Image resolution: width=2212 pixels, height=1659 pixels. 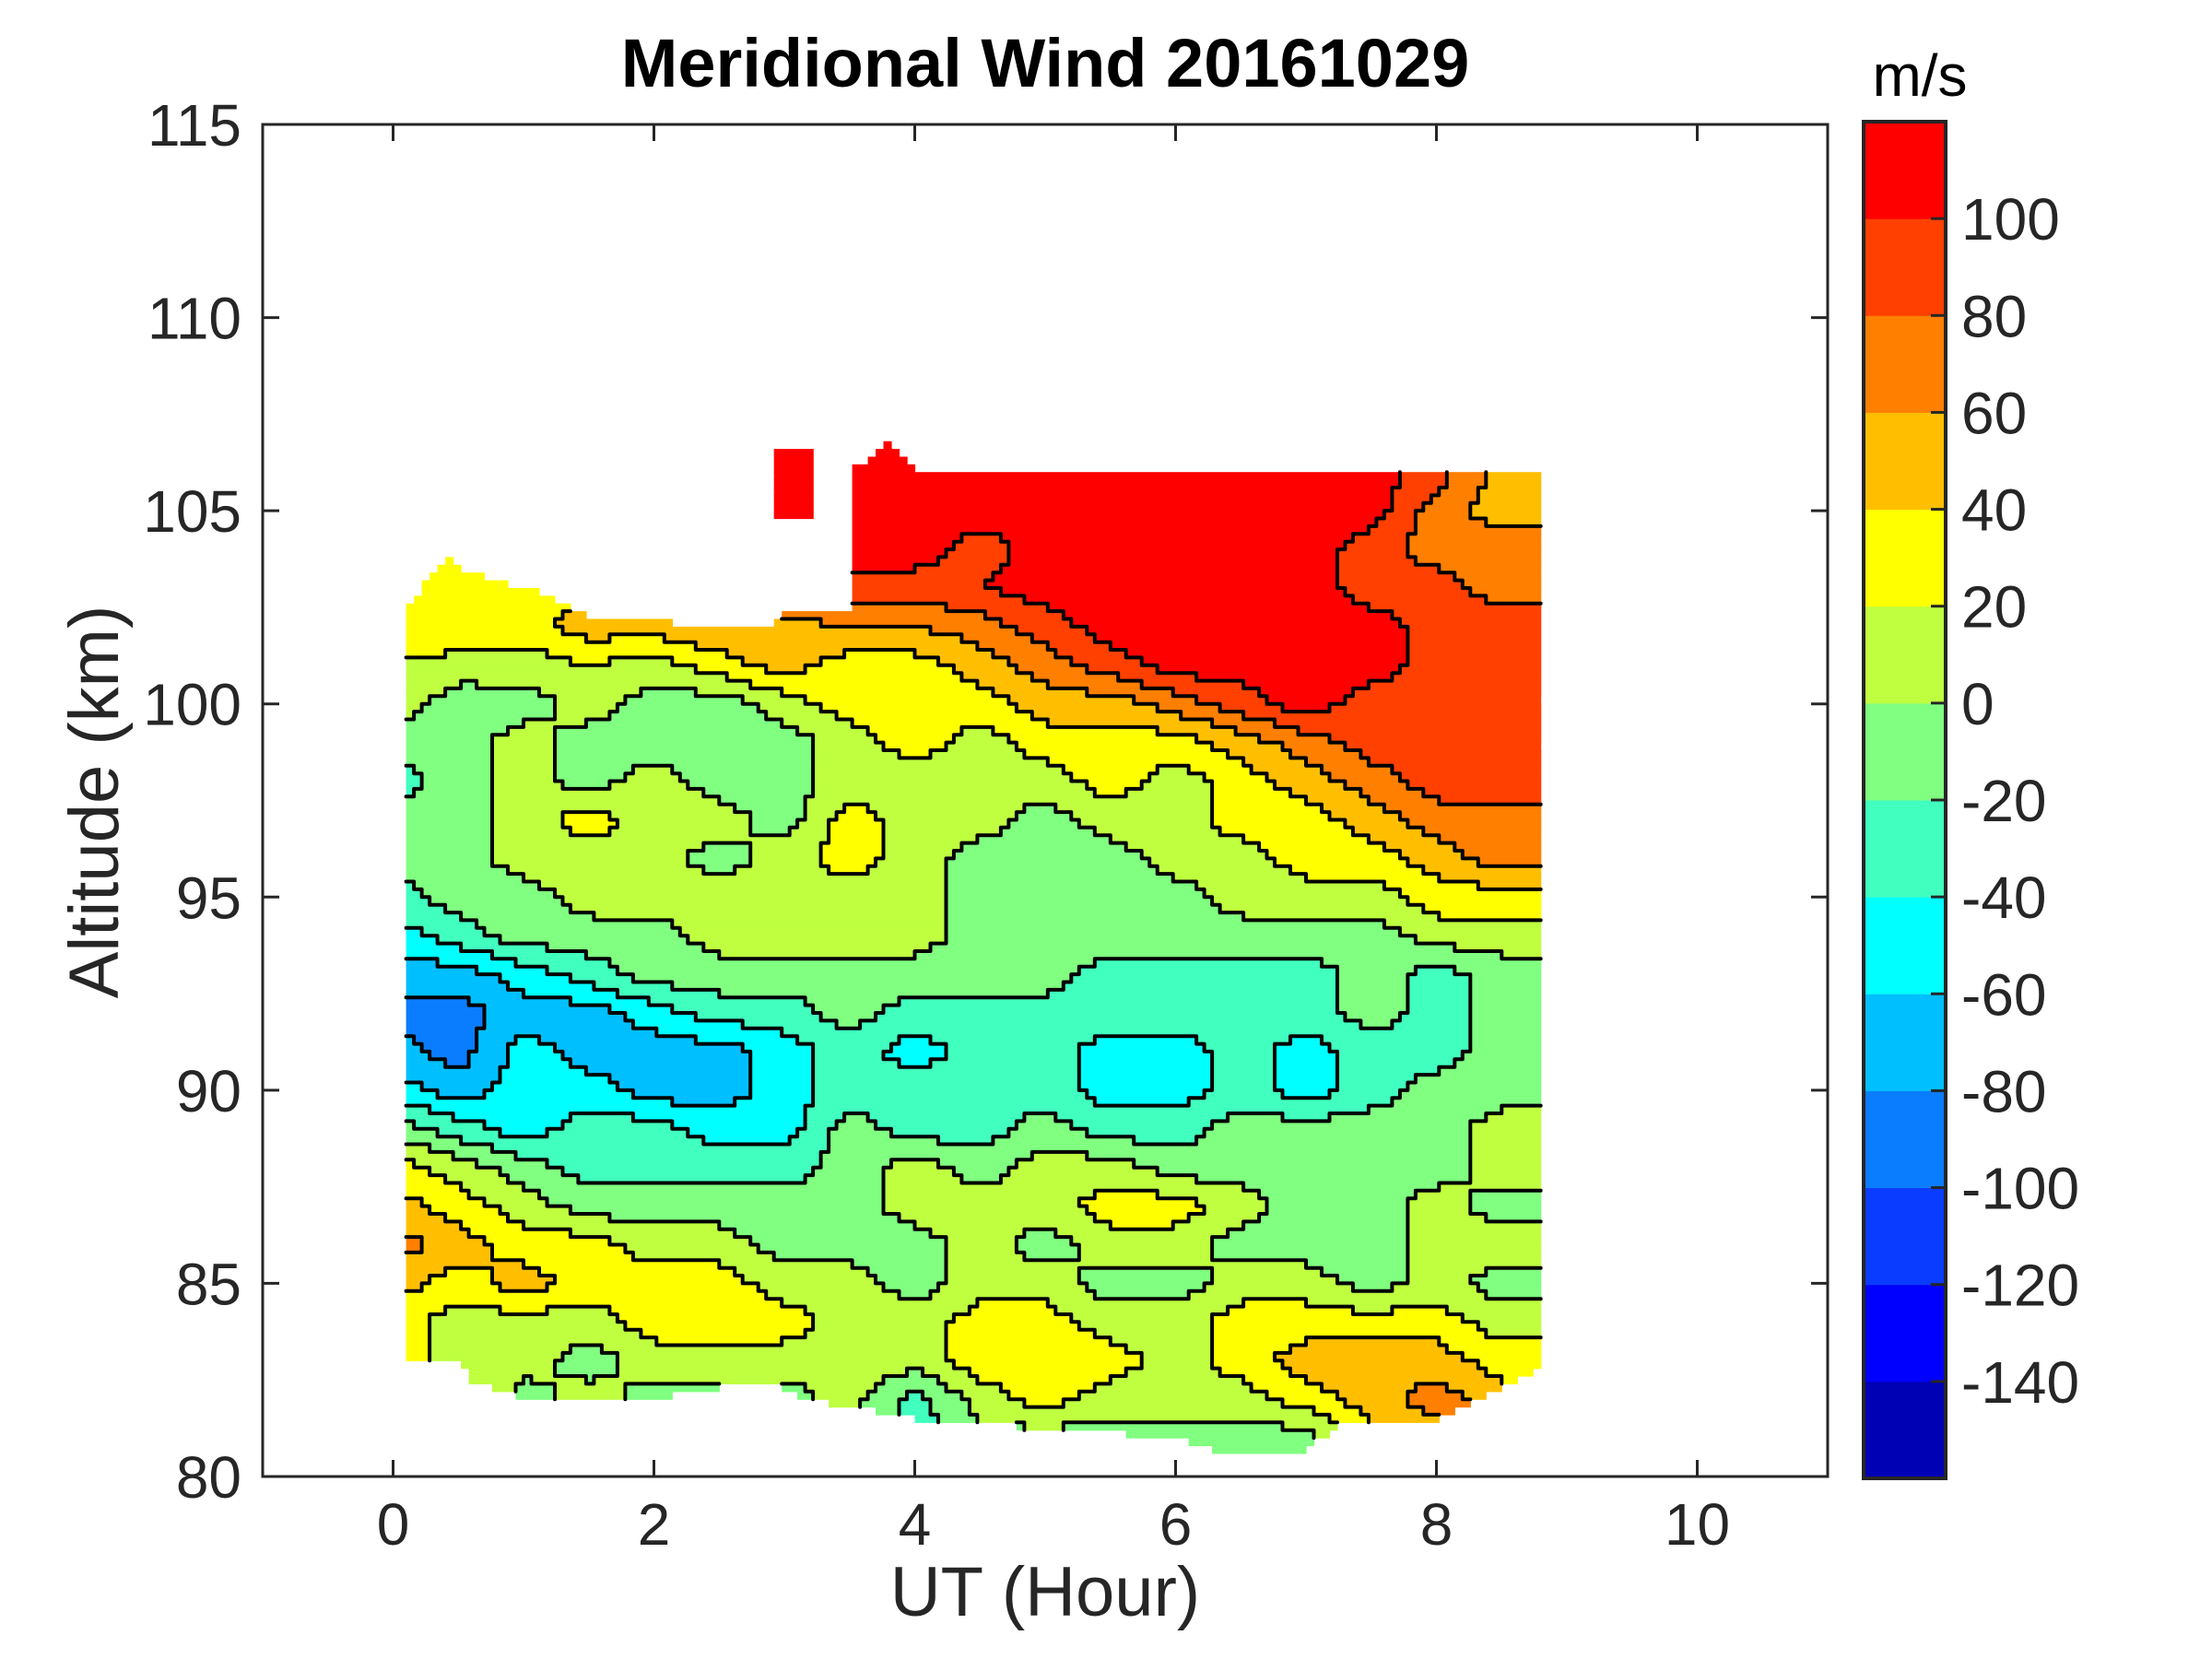 What do you see at coordinates (192, 511) in the screenshot?
I see `y-tick-label: 105` at bounding box center [192, 511].